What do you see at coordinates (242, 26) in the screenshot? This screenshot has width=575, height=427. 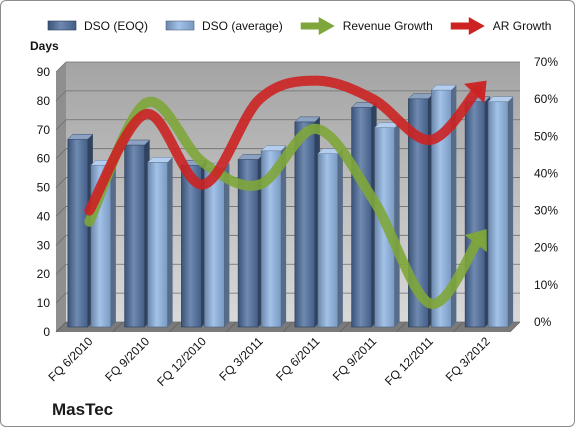 I see `legend-label: DSO (average)` at bounding box center [242, 26].